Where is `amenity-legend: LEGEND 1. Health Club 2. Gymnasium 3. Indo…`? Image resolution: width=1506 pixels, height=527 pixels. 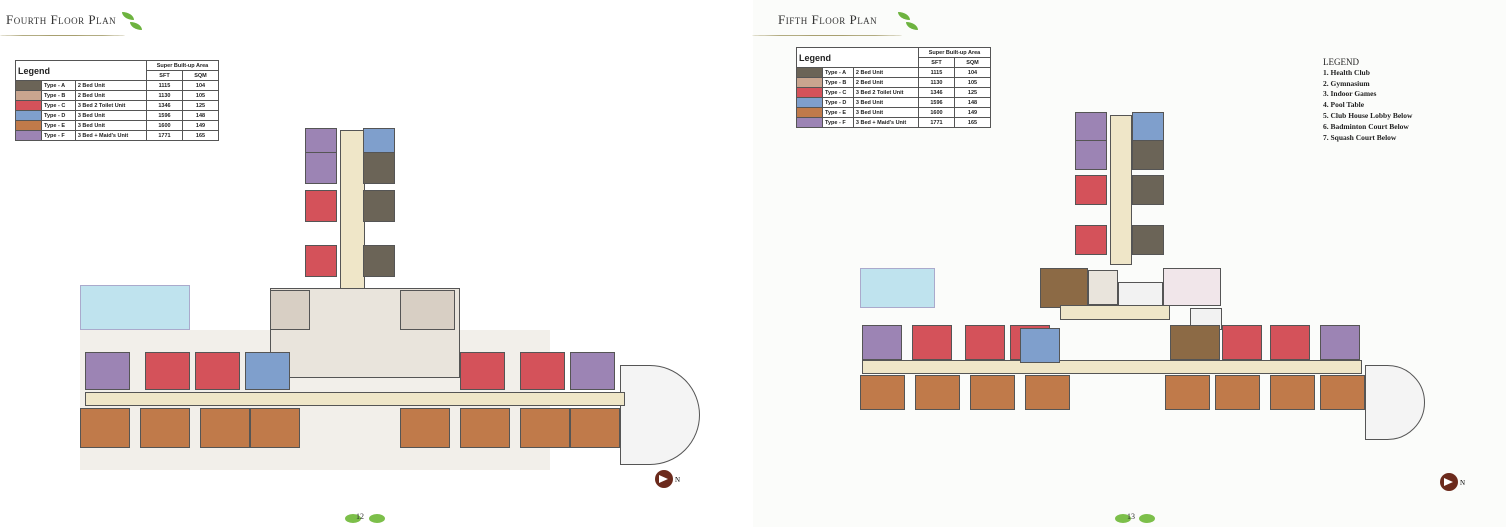
amenity-legend: LEGEND 1. Health Club 2. Gymnasium 3. Indo… is located at coordinates (1367, 100).